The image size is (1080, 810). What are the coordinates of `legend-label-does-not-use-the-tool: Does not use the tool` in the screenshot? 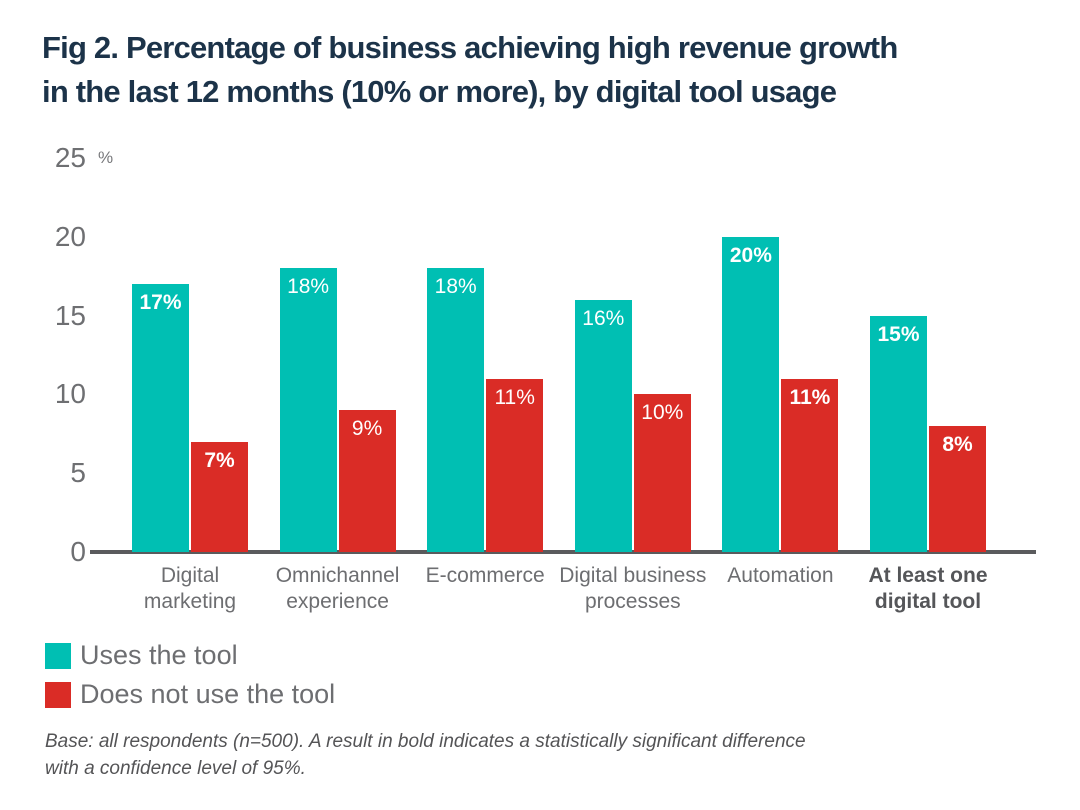 It's located at (208, 694).